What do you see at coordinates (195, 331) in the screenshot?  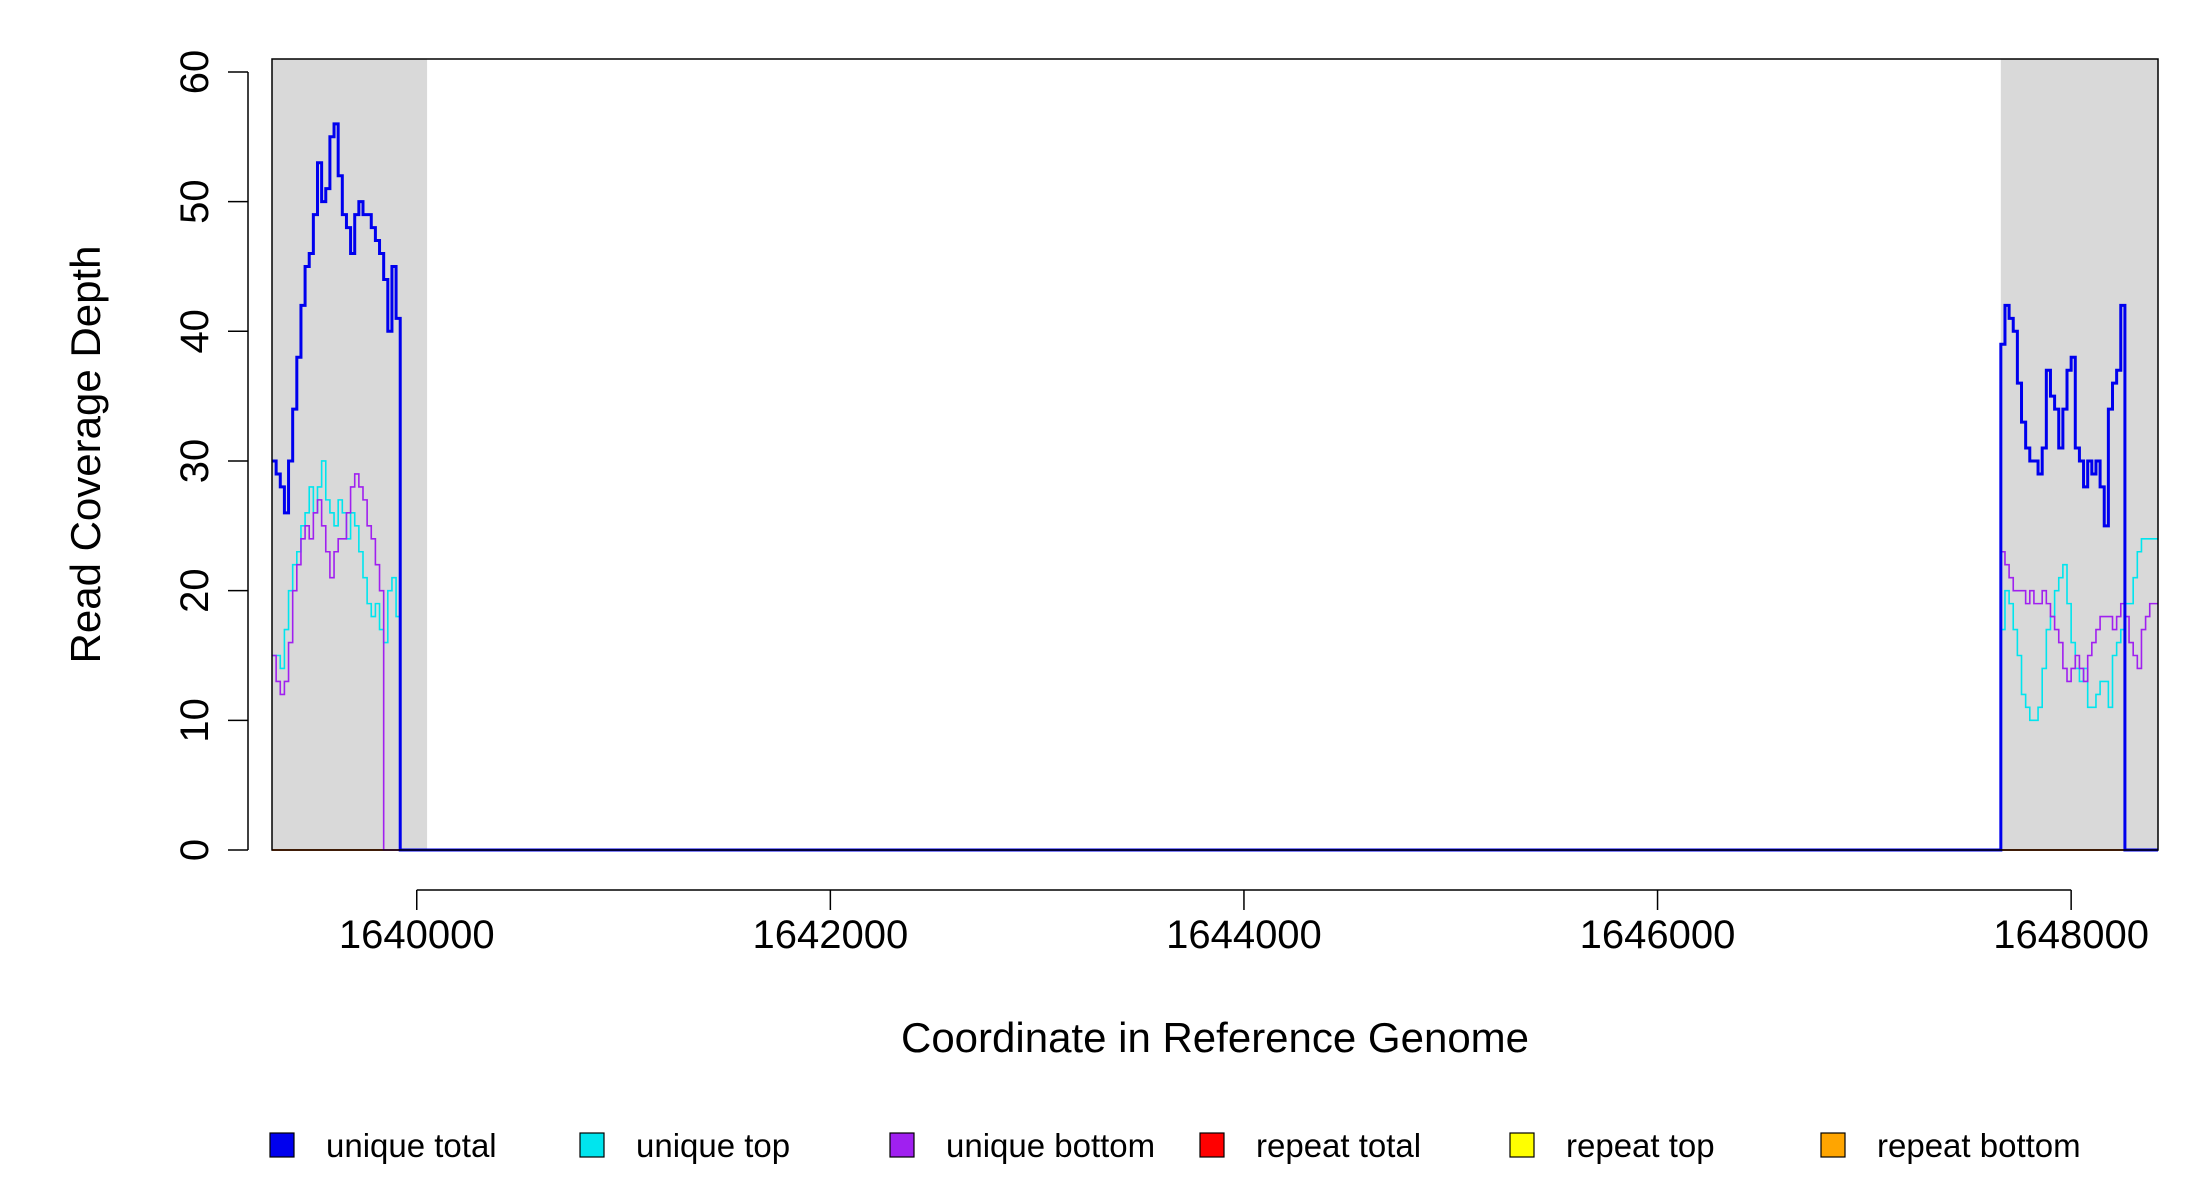 I see `y-tick-label: 40` at bounding box center [195, 331].